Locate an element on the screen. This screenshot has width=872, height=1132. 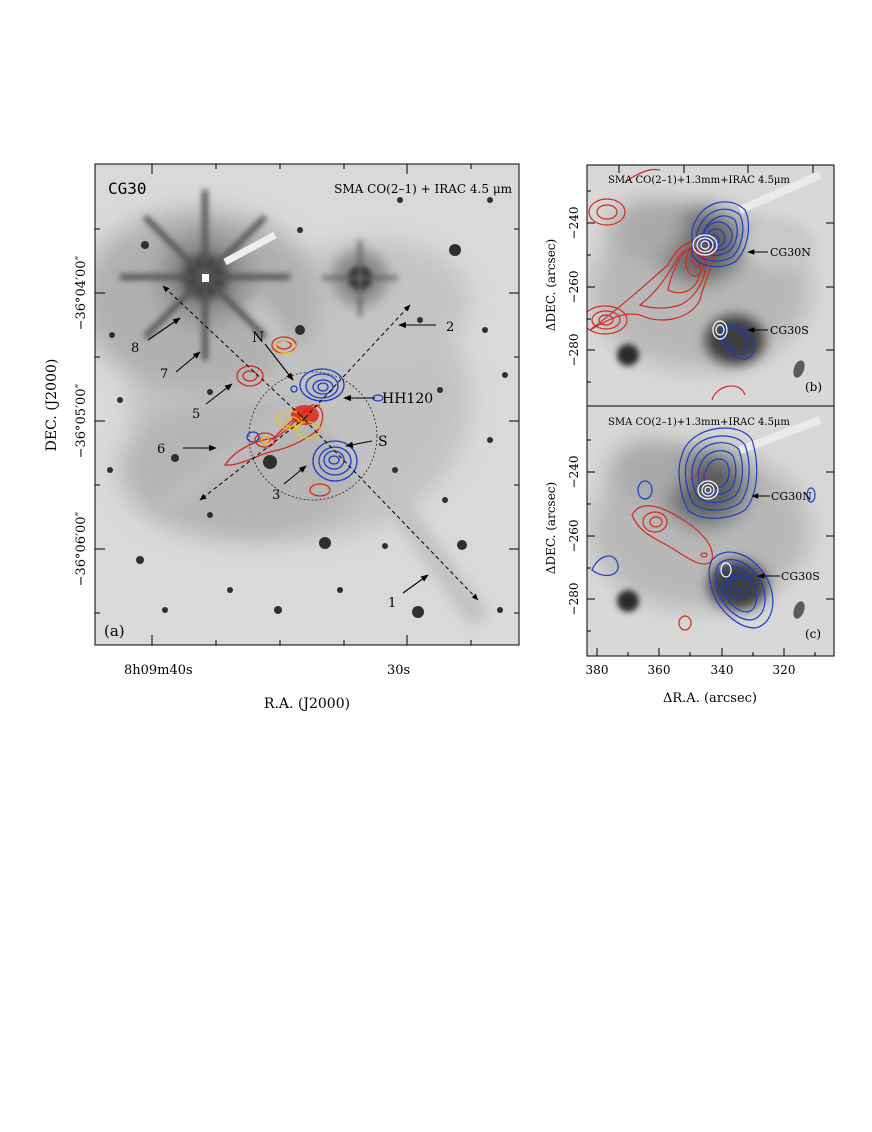
label-knot-2: 2 is located at coordinates (450, 327).